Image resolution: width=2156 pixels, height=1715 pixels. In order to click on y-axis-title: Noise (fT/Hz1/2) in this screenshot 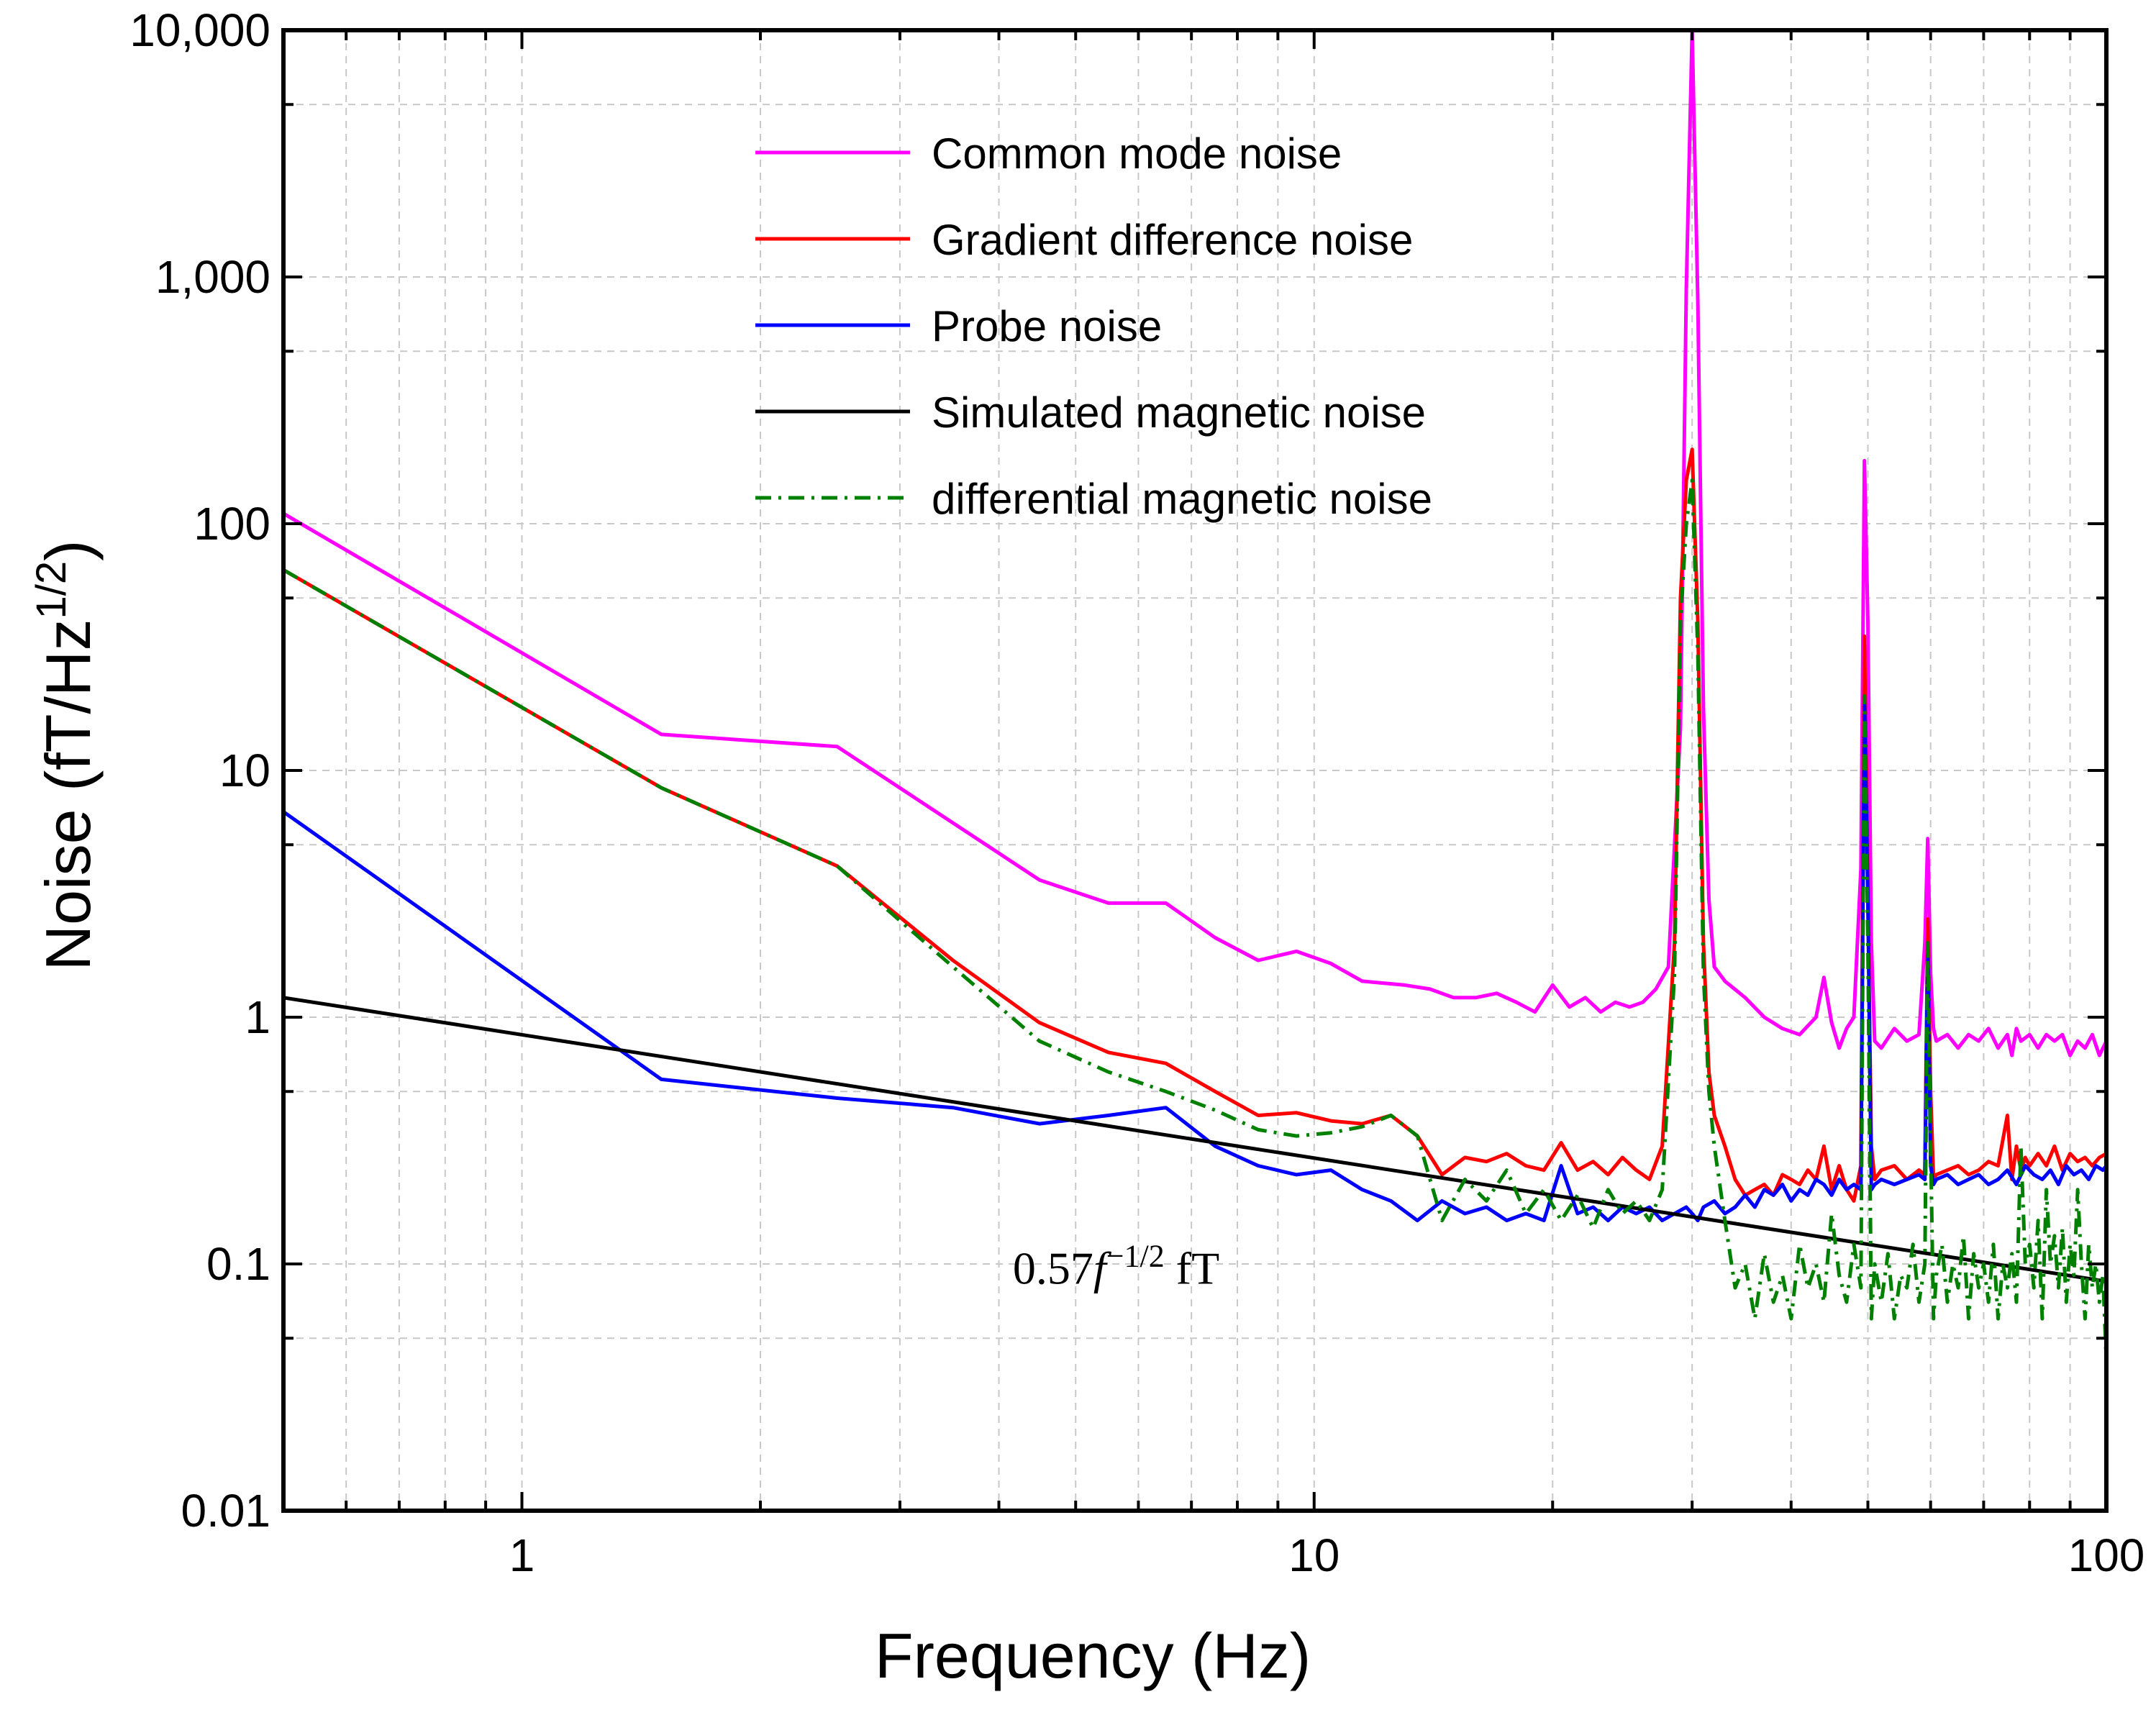, I will do `click(66, 755)`.